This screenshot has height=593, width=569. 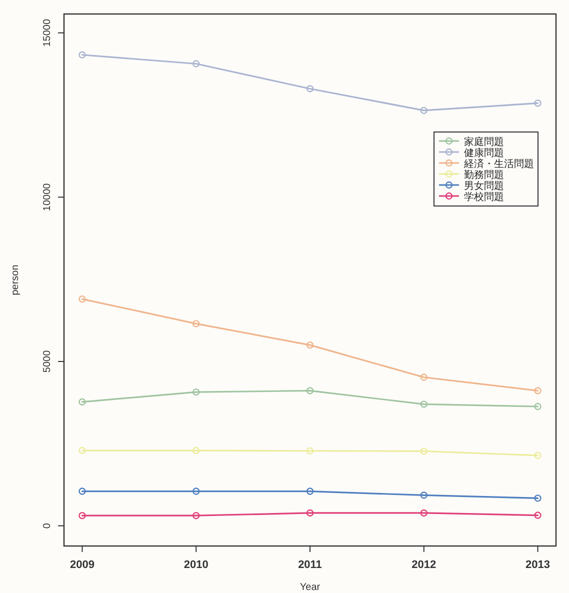 What do you see at coordinates (47, 197) in the screenshot?
I see `y-tick-label: 10000` at bounding box center [47, 197].